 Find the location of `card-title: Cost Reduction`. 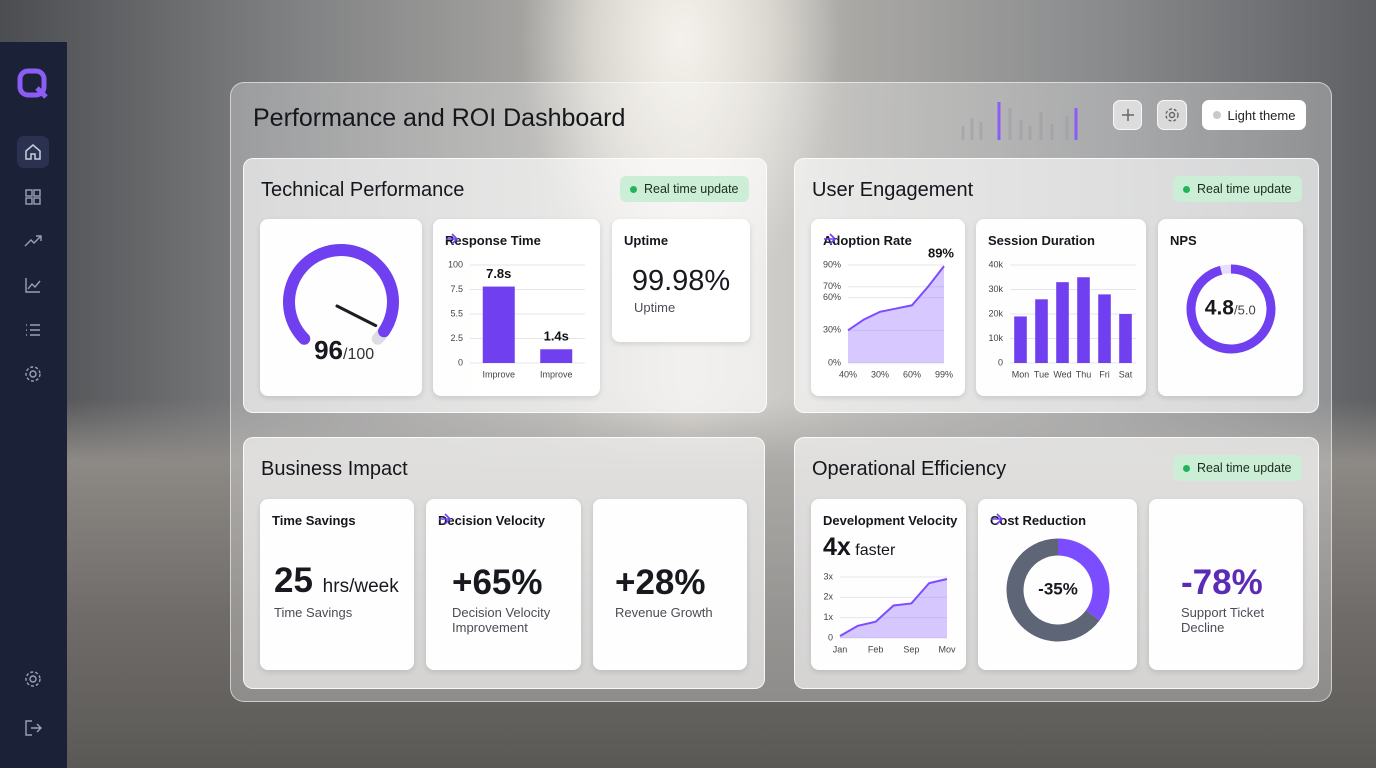

card-title: Cost Reduction is located at coordinates (1038, 520).